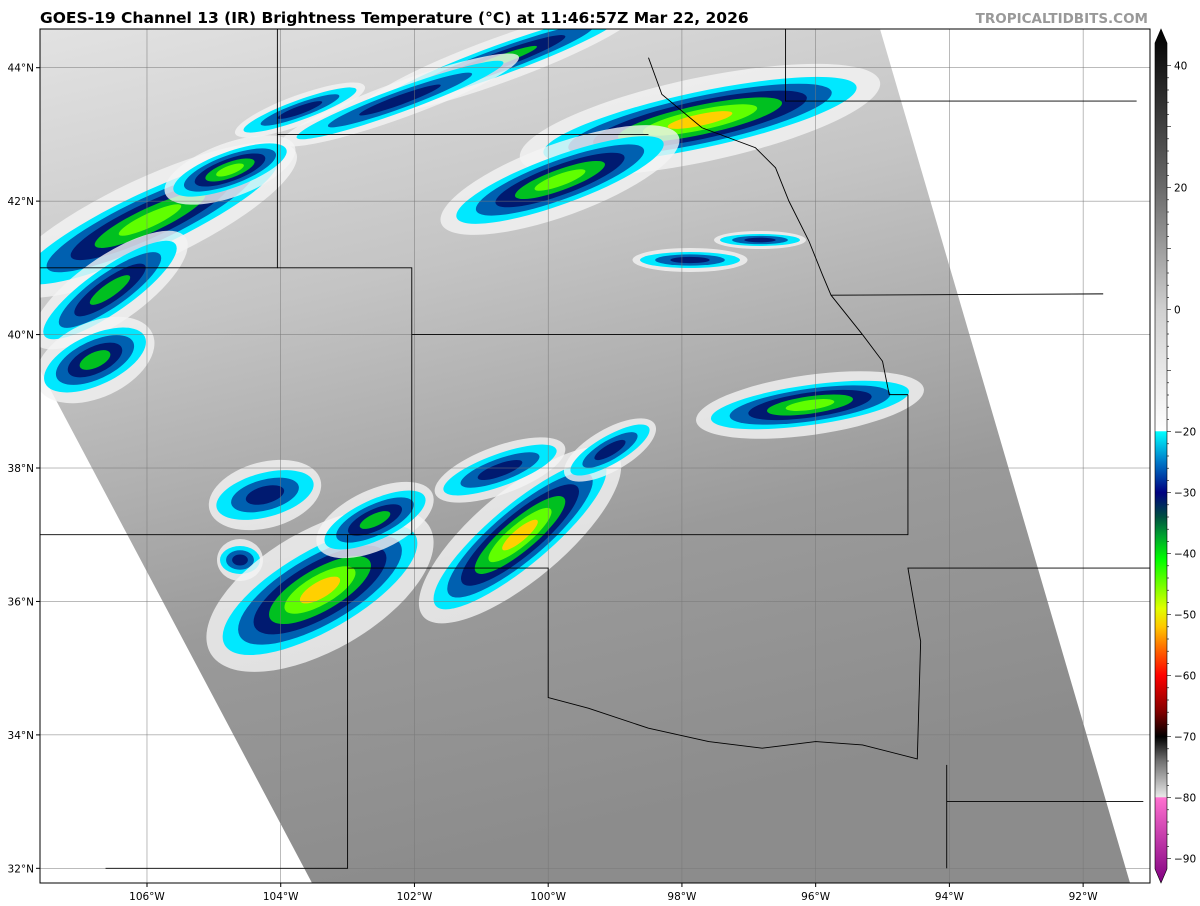 The height and width of the screenshot is (906, 1200). I want to click on lat-tick-label: 42°N, so click(21, 202).